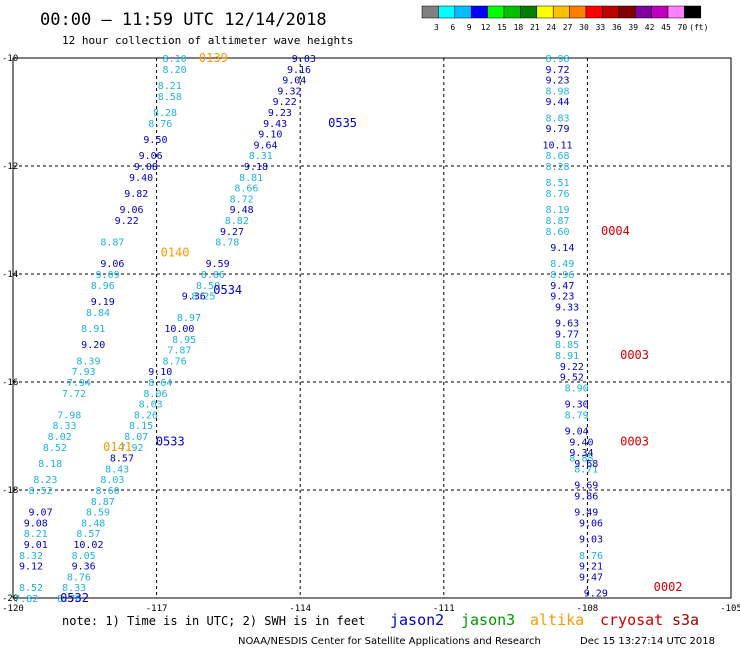 This screenshot has height=650, width=740. Describe the element at coordinates (300, 609) in the screenshot. I see `x-tick-label: -114` at that location.